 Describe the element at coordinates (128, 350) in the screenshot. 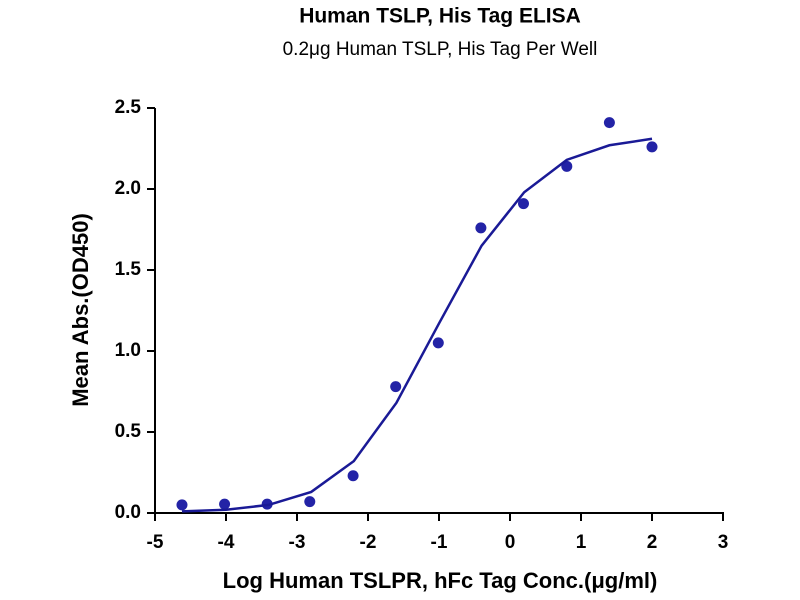

I see `y-tick-label: 1.0` at that location.